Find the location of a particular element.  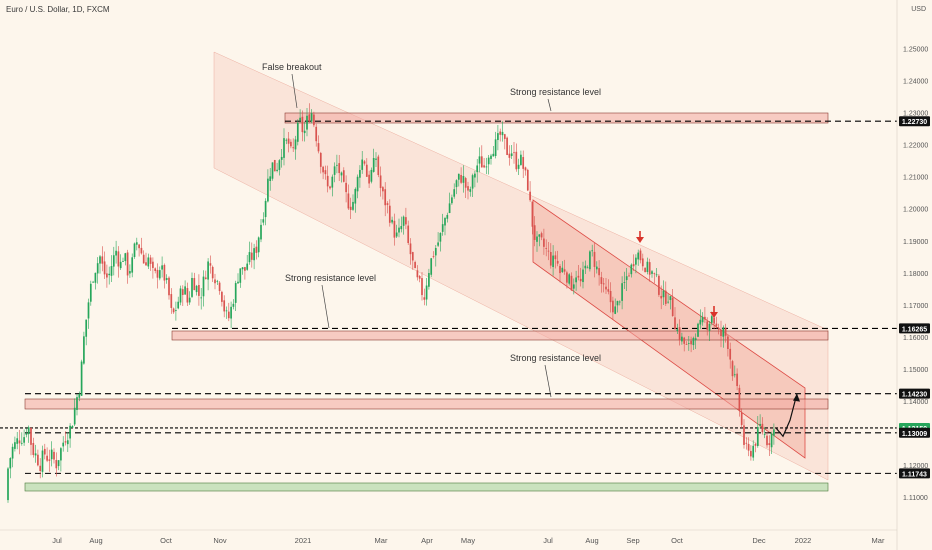

annotation-resistance-top: Strong resistance level is located at coordinates (555, 92).